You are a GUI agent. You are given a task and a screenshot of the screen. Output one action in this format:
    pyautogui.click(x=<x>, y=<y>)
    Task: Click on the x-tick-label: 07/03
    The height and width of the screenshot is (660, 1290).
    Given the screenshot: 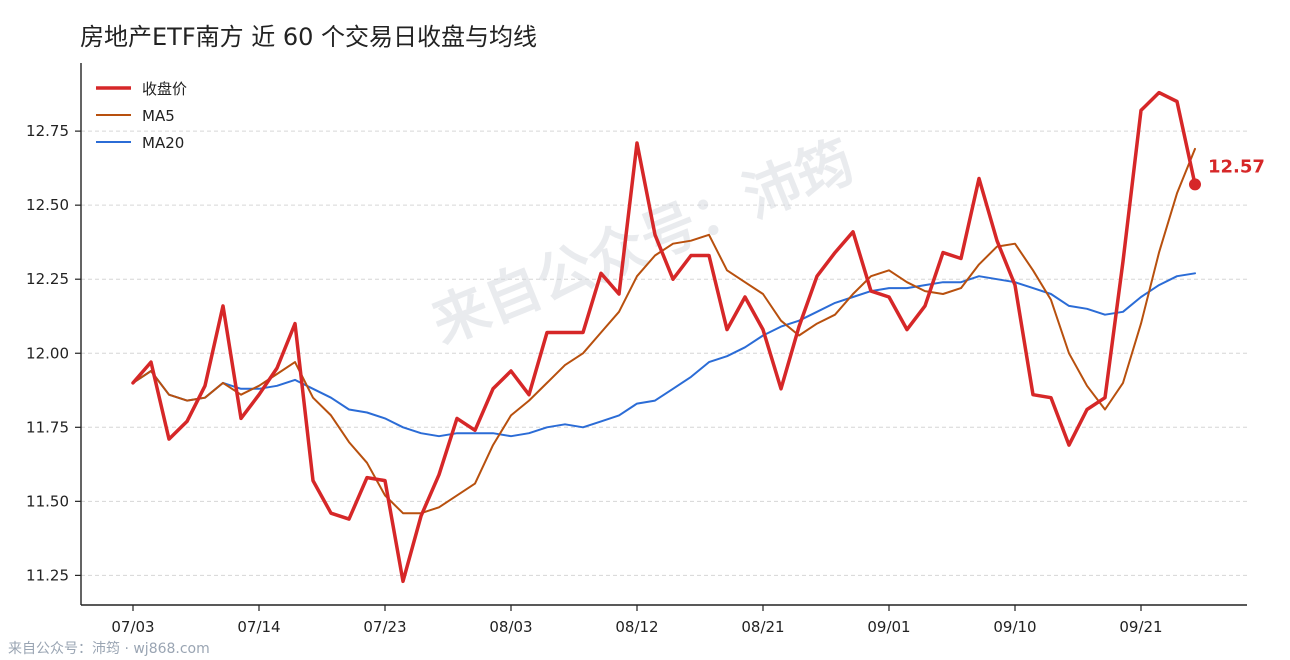 What is the action you would take?
    pyautogui.click(x=132, y=627)
    